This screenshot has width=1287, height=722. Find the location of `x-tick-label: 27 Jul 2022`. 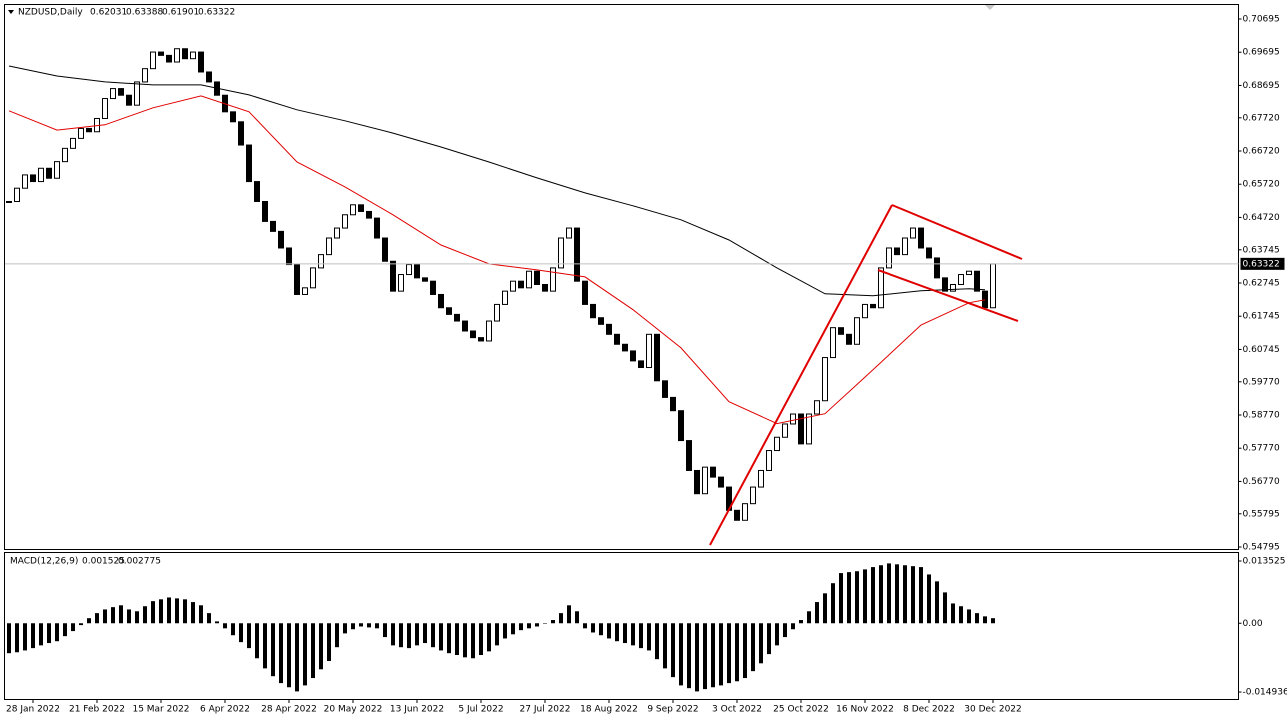

x-tick-label: 27 Jul 2022 is located at coordinates (545, 710).